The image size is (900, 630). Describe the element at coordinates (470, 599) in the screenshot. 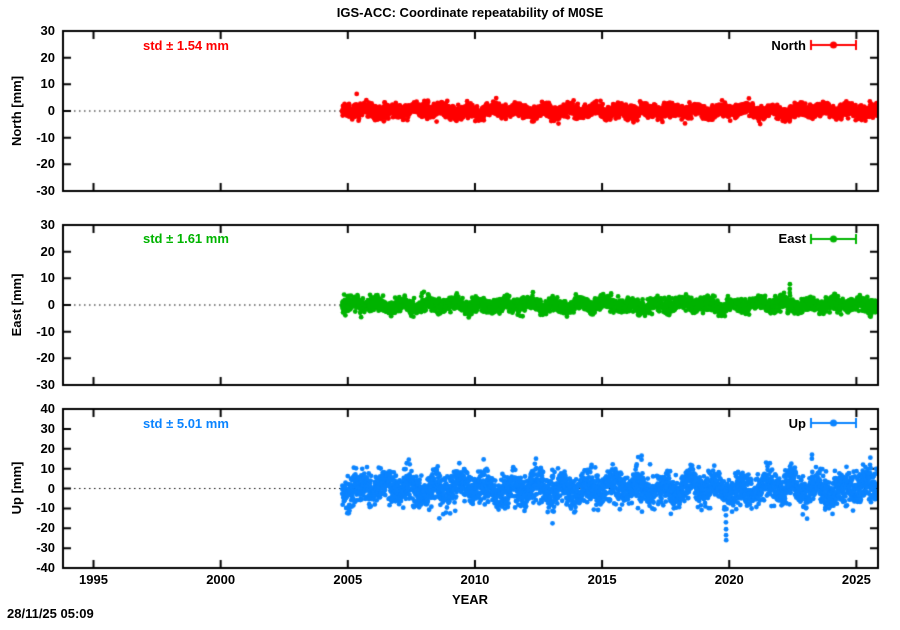

I see `x-axis-title: YEAR` at that location.